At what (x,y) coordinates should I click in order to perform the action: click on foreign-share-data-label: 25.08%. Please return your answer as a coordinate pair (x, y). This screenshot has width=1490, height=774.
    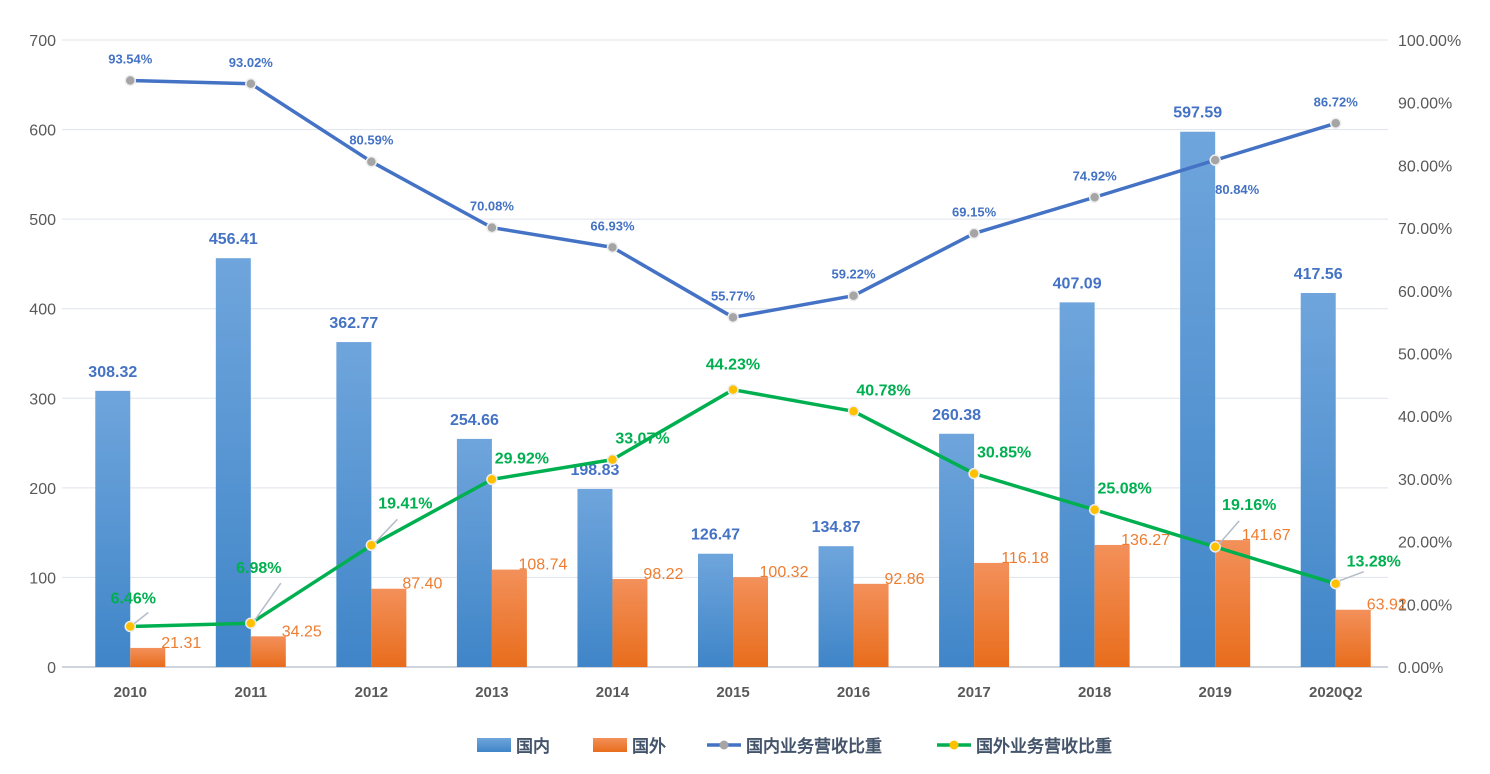
    Looking at the image, I should click on (1125, 489).